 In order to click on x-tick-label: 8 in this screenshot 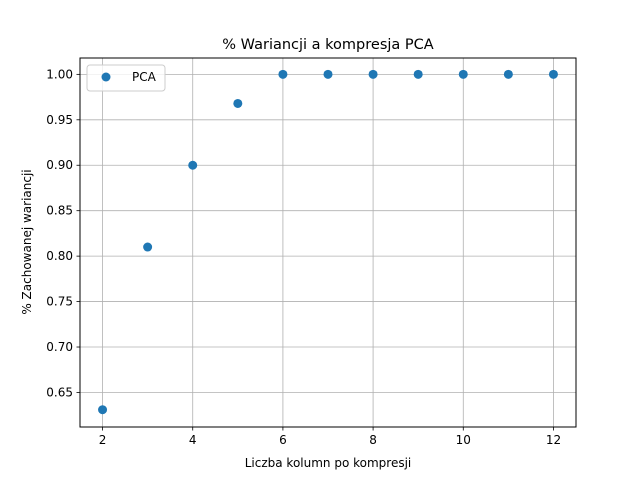, I will do `click(373, 440)`.